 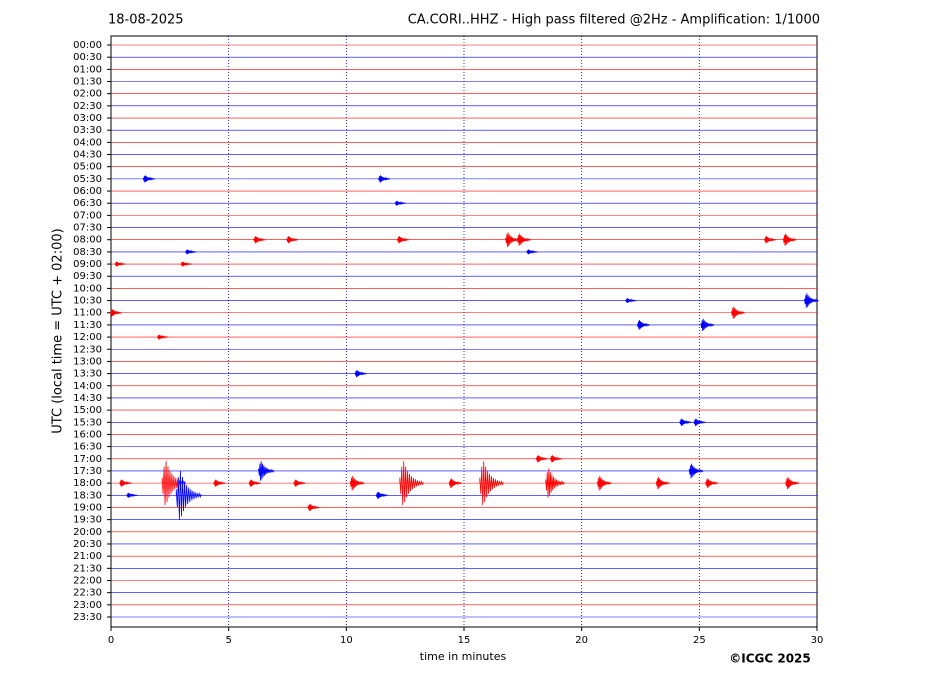 I want to click on date: 18-08-2025, so click(x=146, y=20).